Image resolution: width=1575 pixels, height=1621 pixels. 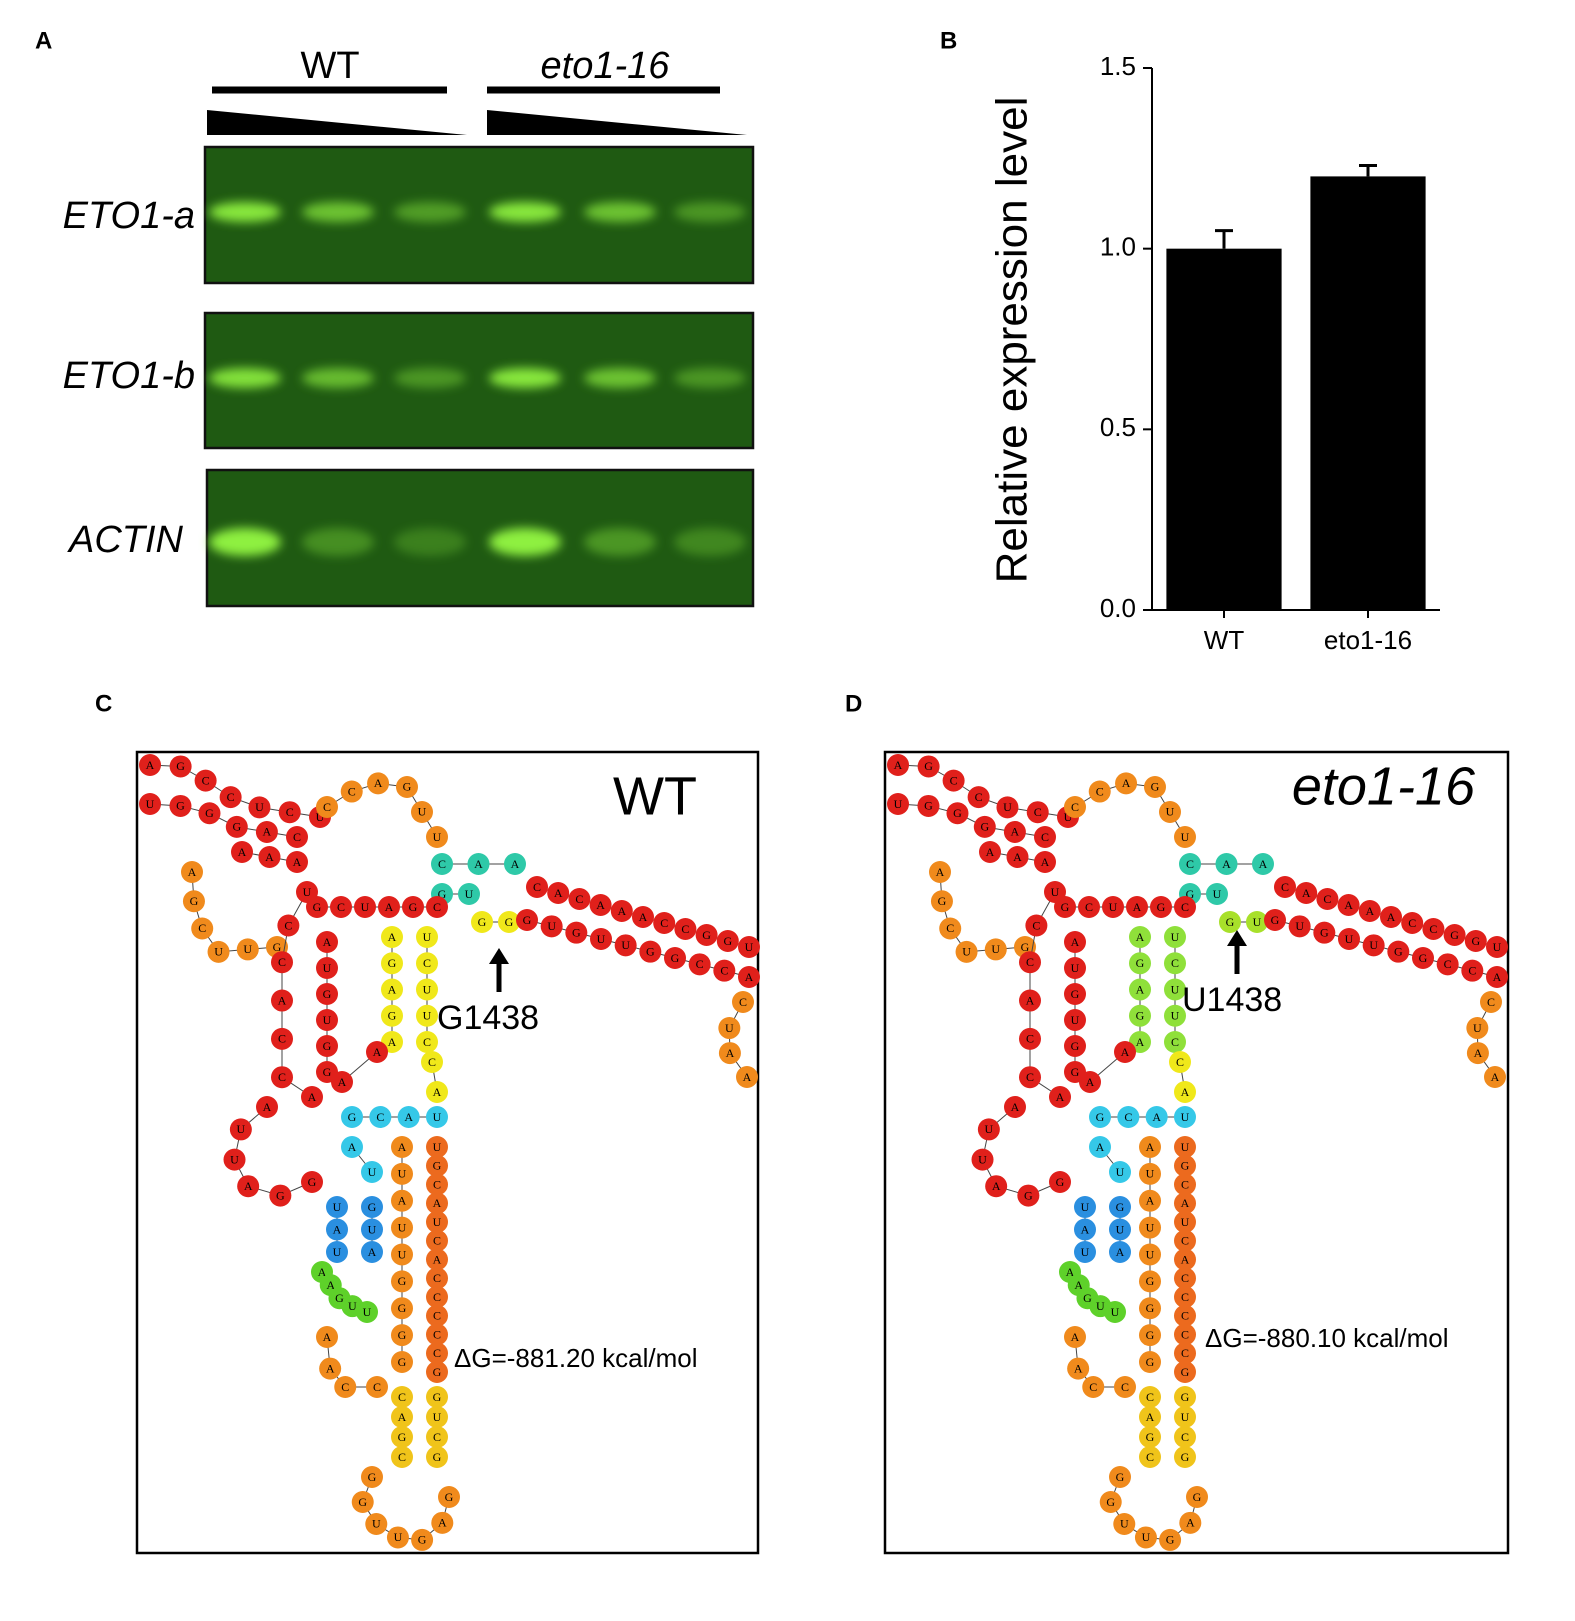 I want to click on gel-lane, so click(x=480, y=538).